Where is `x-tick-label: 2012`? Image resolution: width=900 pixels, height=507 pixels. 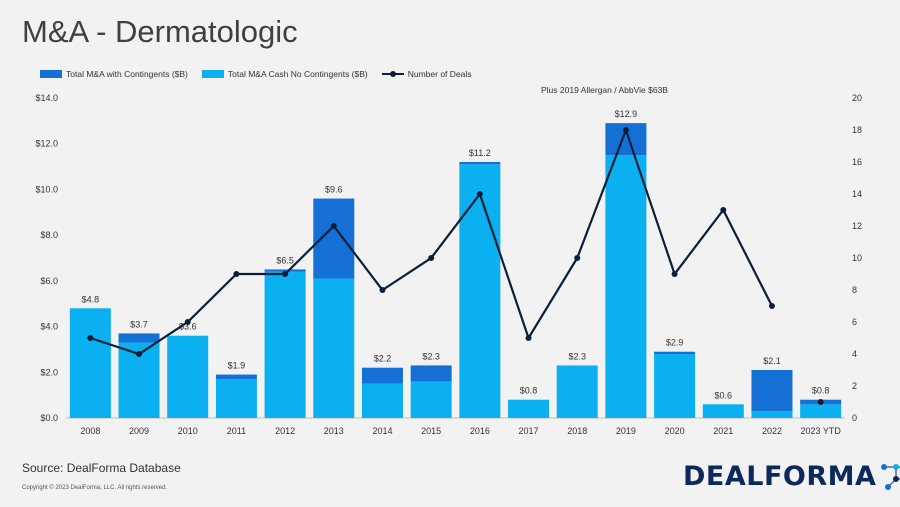 x-tick-label: 2012 is located at coordinates (285, 431).